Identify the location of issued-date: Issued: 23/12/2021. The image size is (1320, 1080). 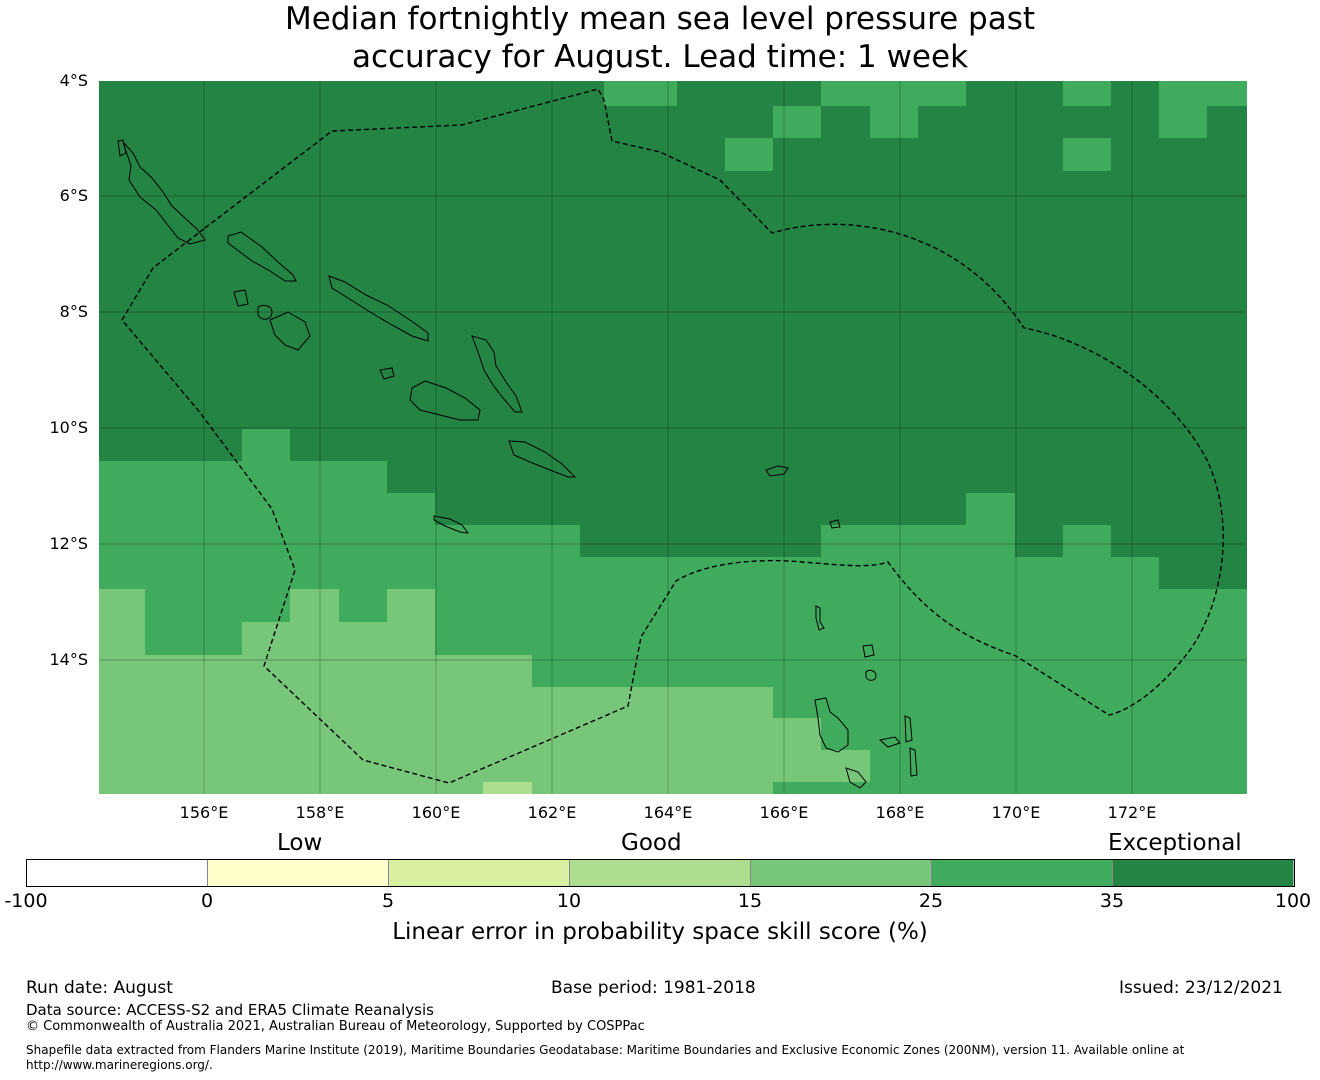
(1201, 988).